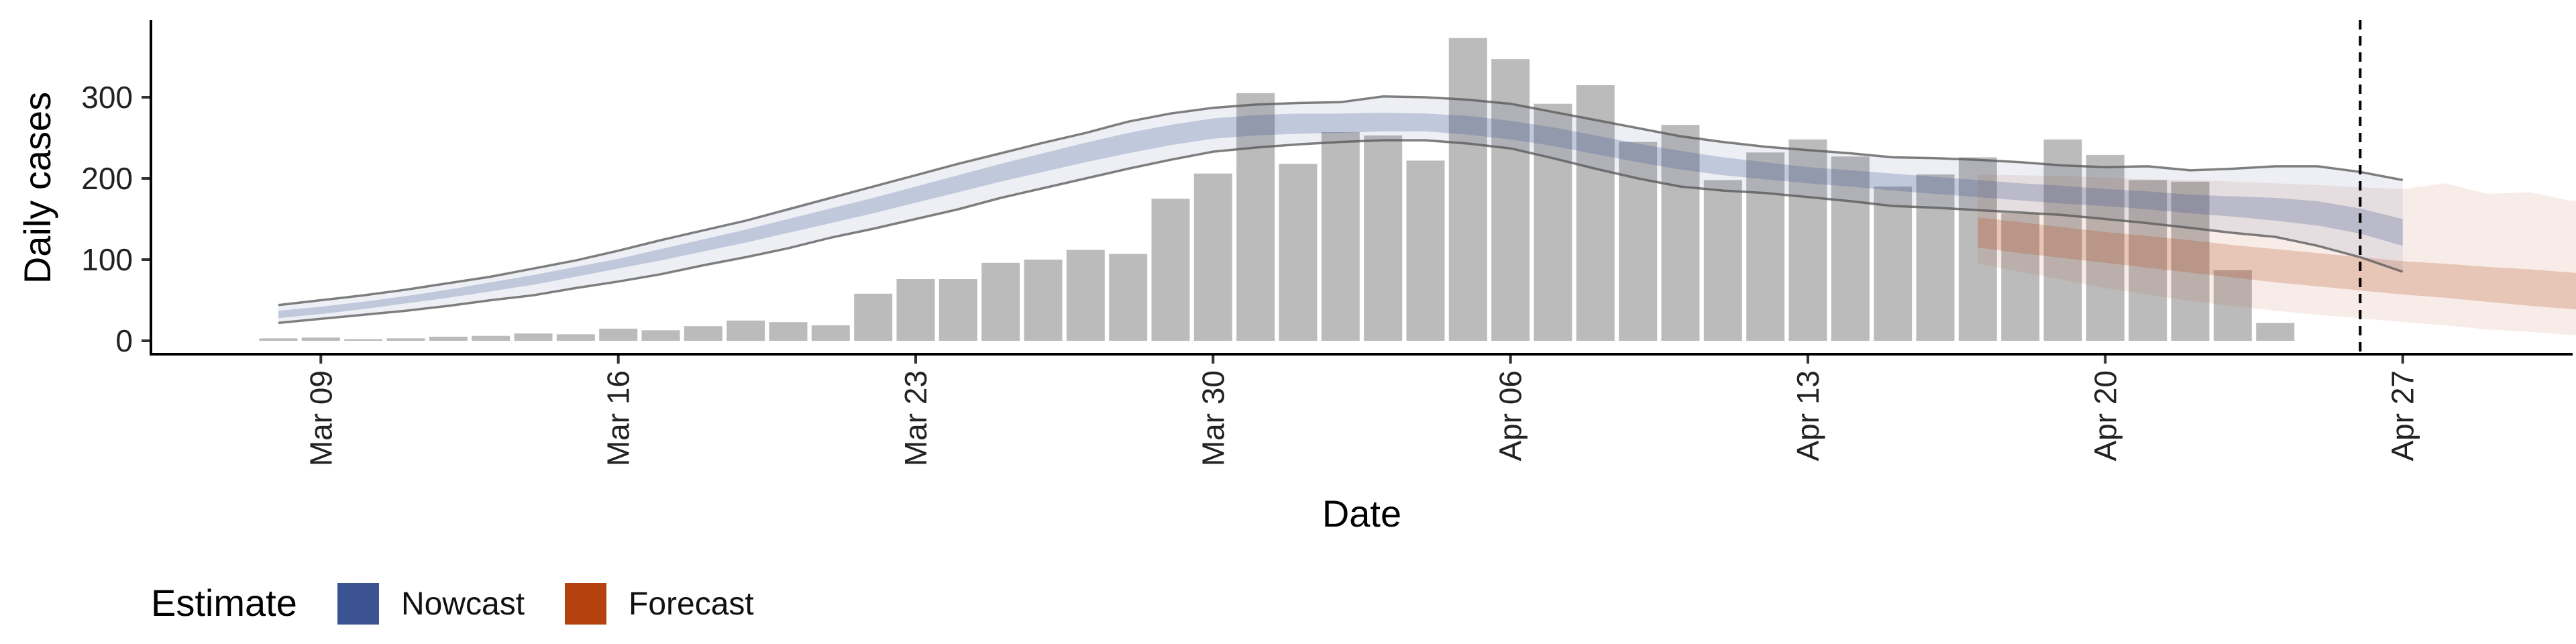 Image resolution: width=2576 pixels, height=644 pixels. Describe the element at coordinates (37, 188) in the screenshot. I see `y-axis-title: Daily cases` at that location.